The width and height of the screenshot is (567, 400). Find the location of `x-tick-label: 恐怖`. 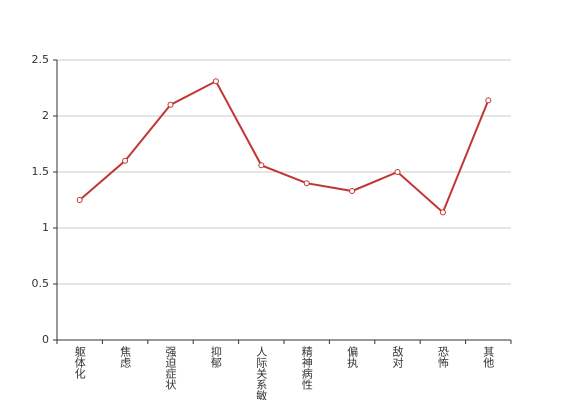

x-tick-label: 恐怖 is located at coordinates (442, 357).